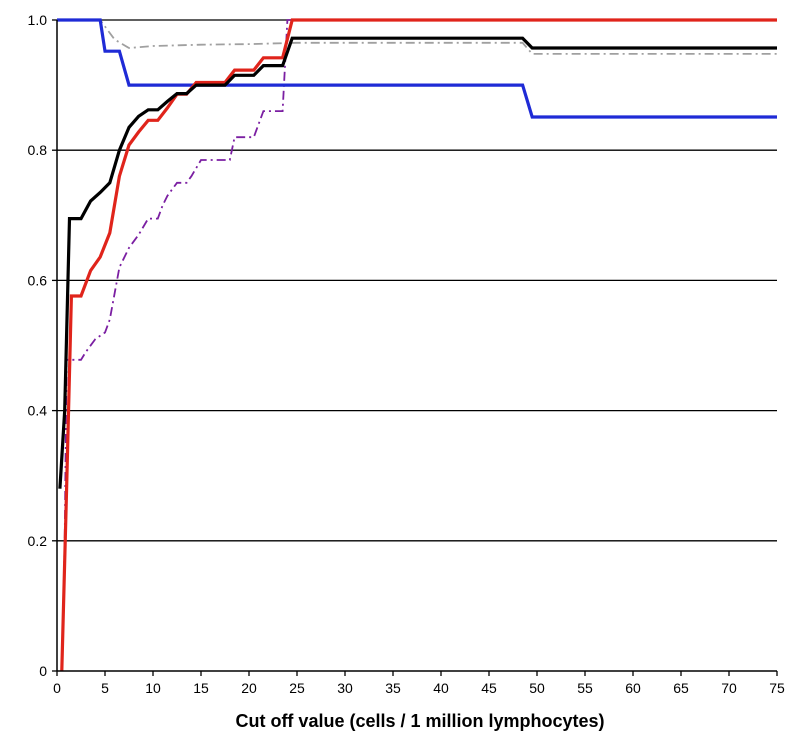  Describe the element at coordinates (105, 688) in the screenshot. I see `x-tick-label-1: 5` at that location.